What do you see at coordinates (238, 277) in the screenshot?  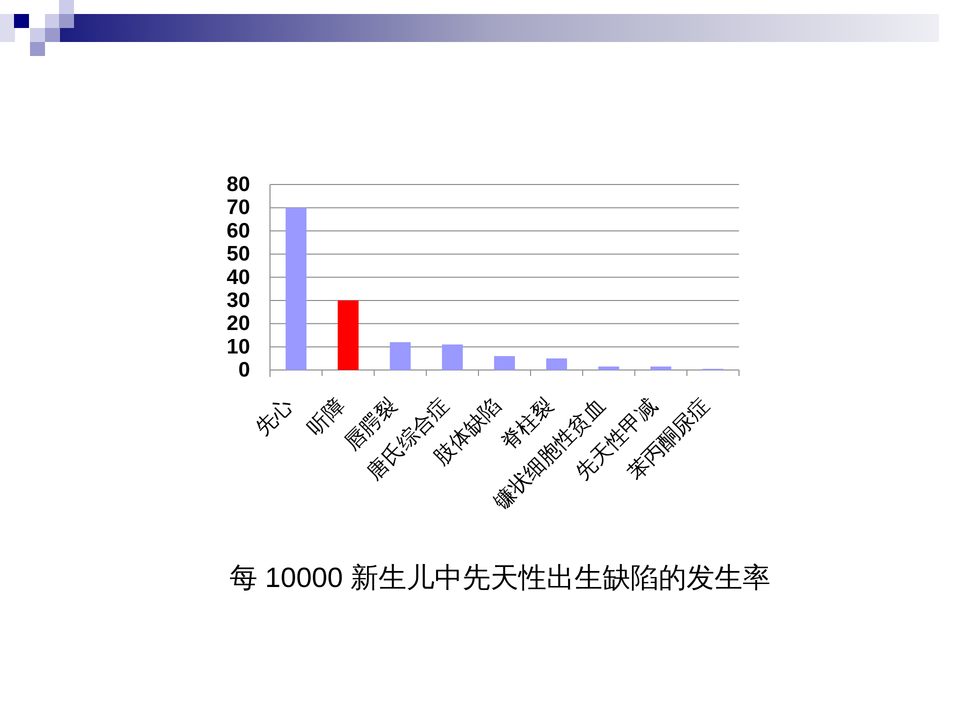 I see `y-tick-label: 40` at bounding box center [238, 277].